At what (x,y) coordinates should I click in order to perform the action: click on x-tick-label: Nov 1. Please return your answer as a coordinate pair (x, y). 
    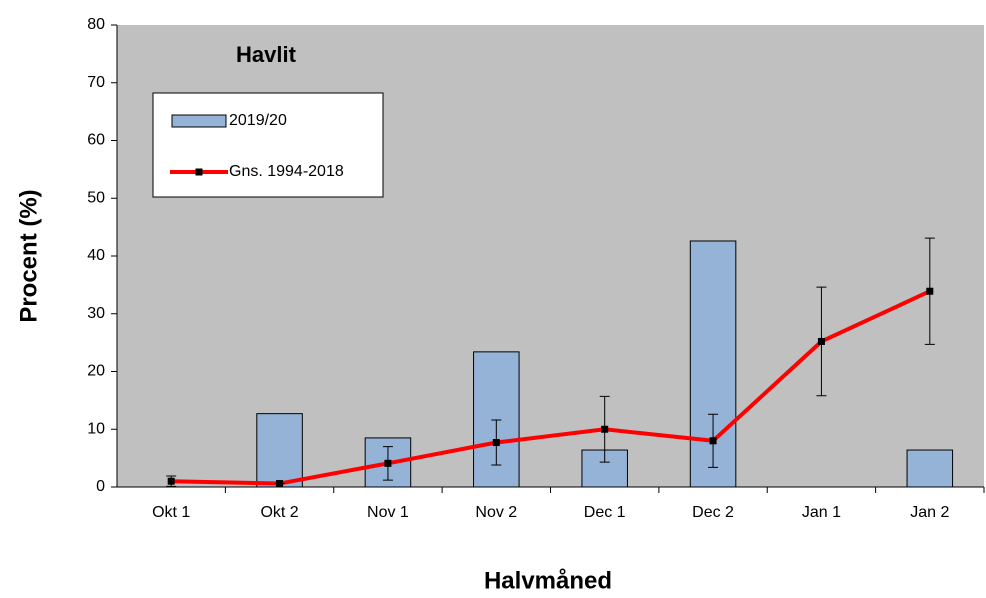
    Looking at the image, I should click on (388, 512).